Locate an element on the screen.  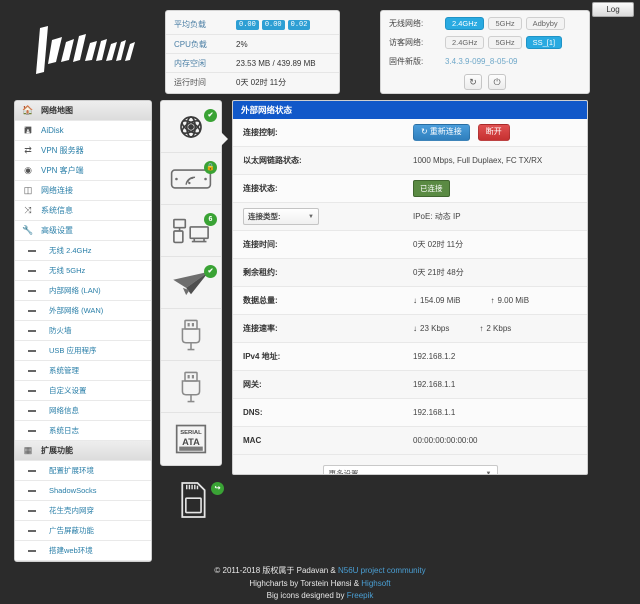
rail-cell-sata: SERIAL ATA is located at coordinates (191, 439).